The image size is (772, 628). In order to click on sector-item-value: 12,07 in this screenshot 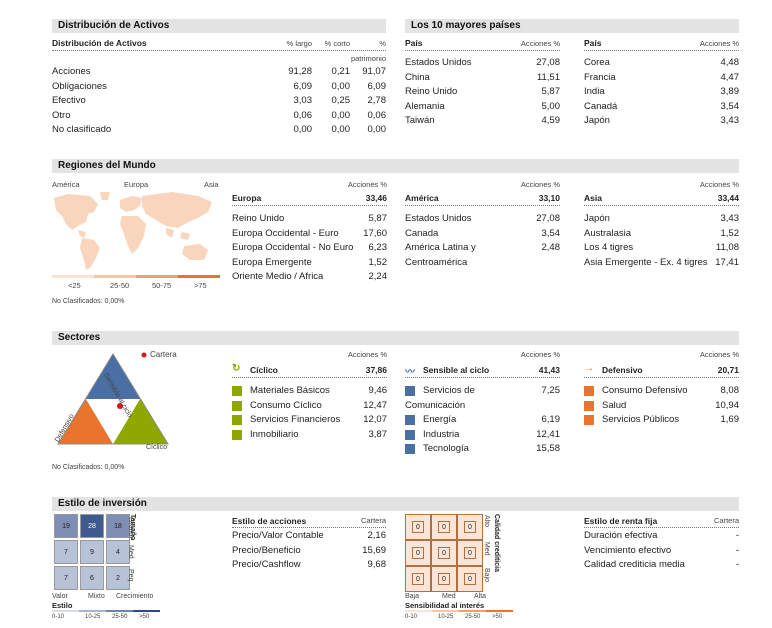, I will do `click(375, 420)`.